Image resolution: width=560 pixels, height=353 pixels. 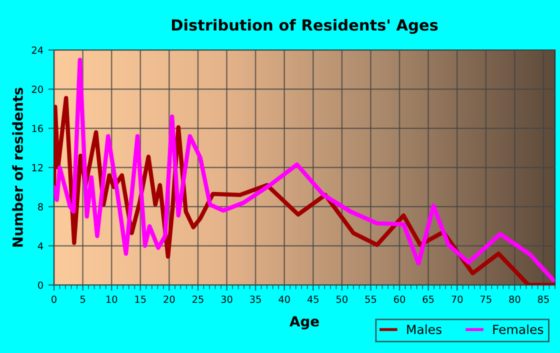 What do you see at coordinates (169, 299) in the screenshot?
I see `x-tick-label: 20` at bounding box center [169, 299].